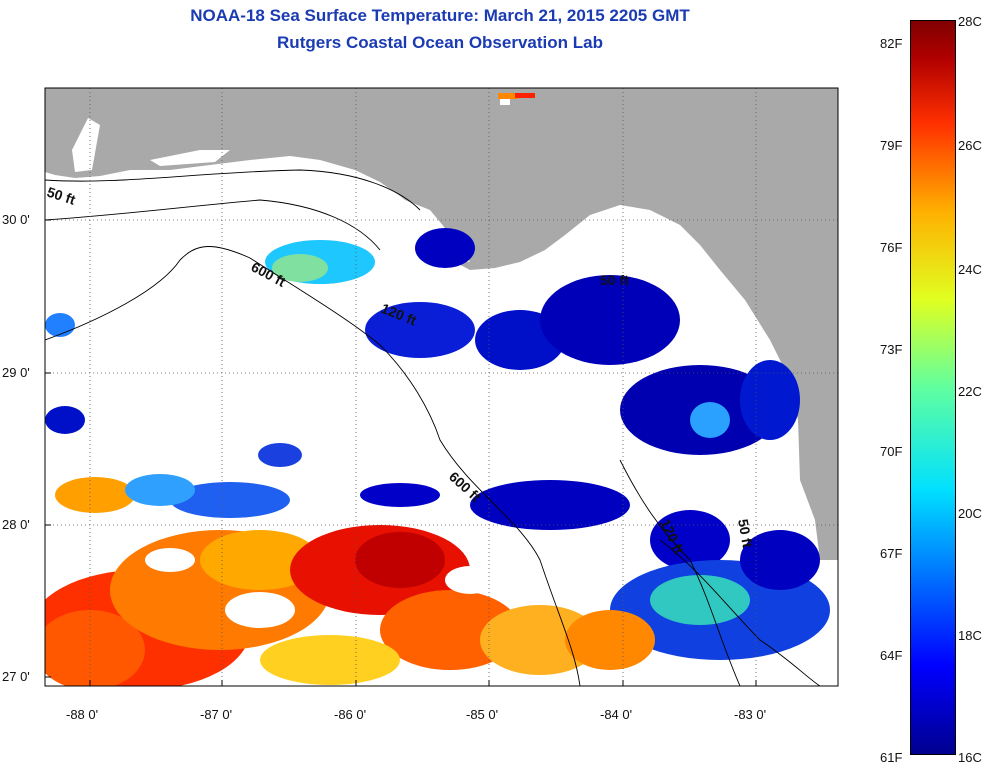 The image size is (992, 770). I want to click on map-subtitle: Rutgers Coastal Ocean Observation Lab, so click(440, 42).